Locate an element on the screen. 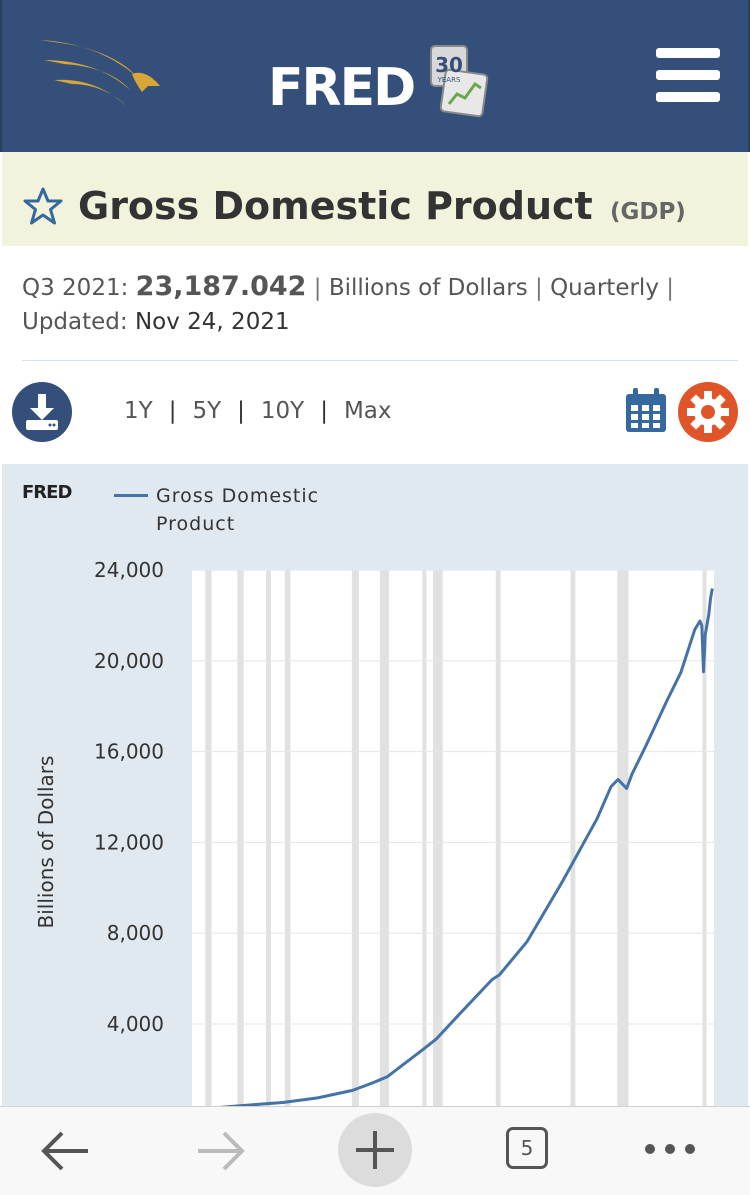  page-title: Gross Domestic Product (GDP) is located at coordinates (382, 209).